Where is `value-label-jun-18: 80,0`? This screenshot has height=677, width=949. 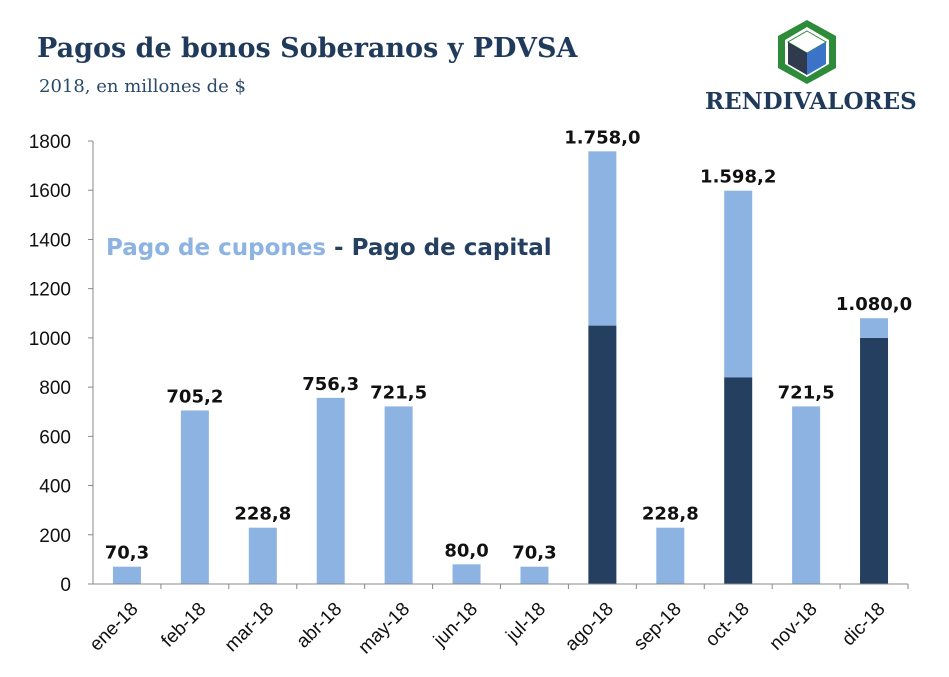
value-label-jun-18: 80,0 is located at coordinates (466, 550).